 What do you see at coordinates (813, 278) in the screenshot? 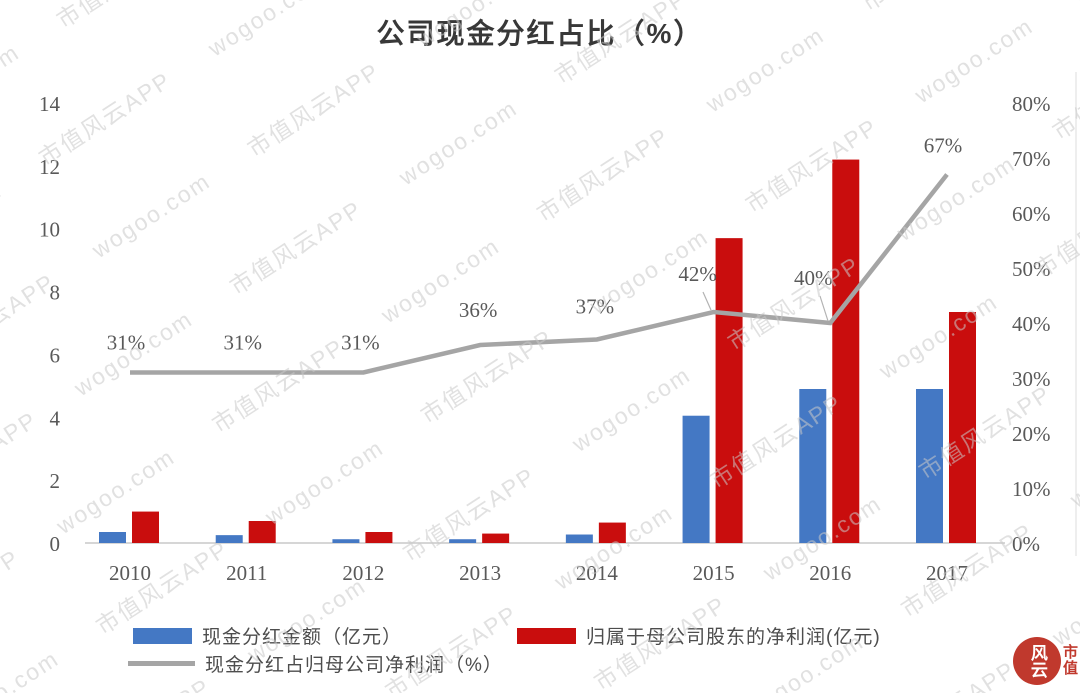
I see `data-label-2016: 40%` at bounding box center [813, 278].